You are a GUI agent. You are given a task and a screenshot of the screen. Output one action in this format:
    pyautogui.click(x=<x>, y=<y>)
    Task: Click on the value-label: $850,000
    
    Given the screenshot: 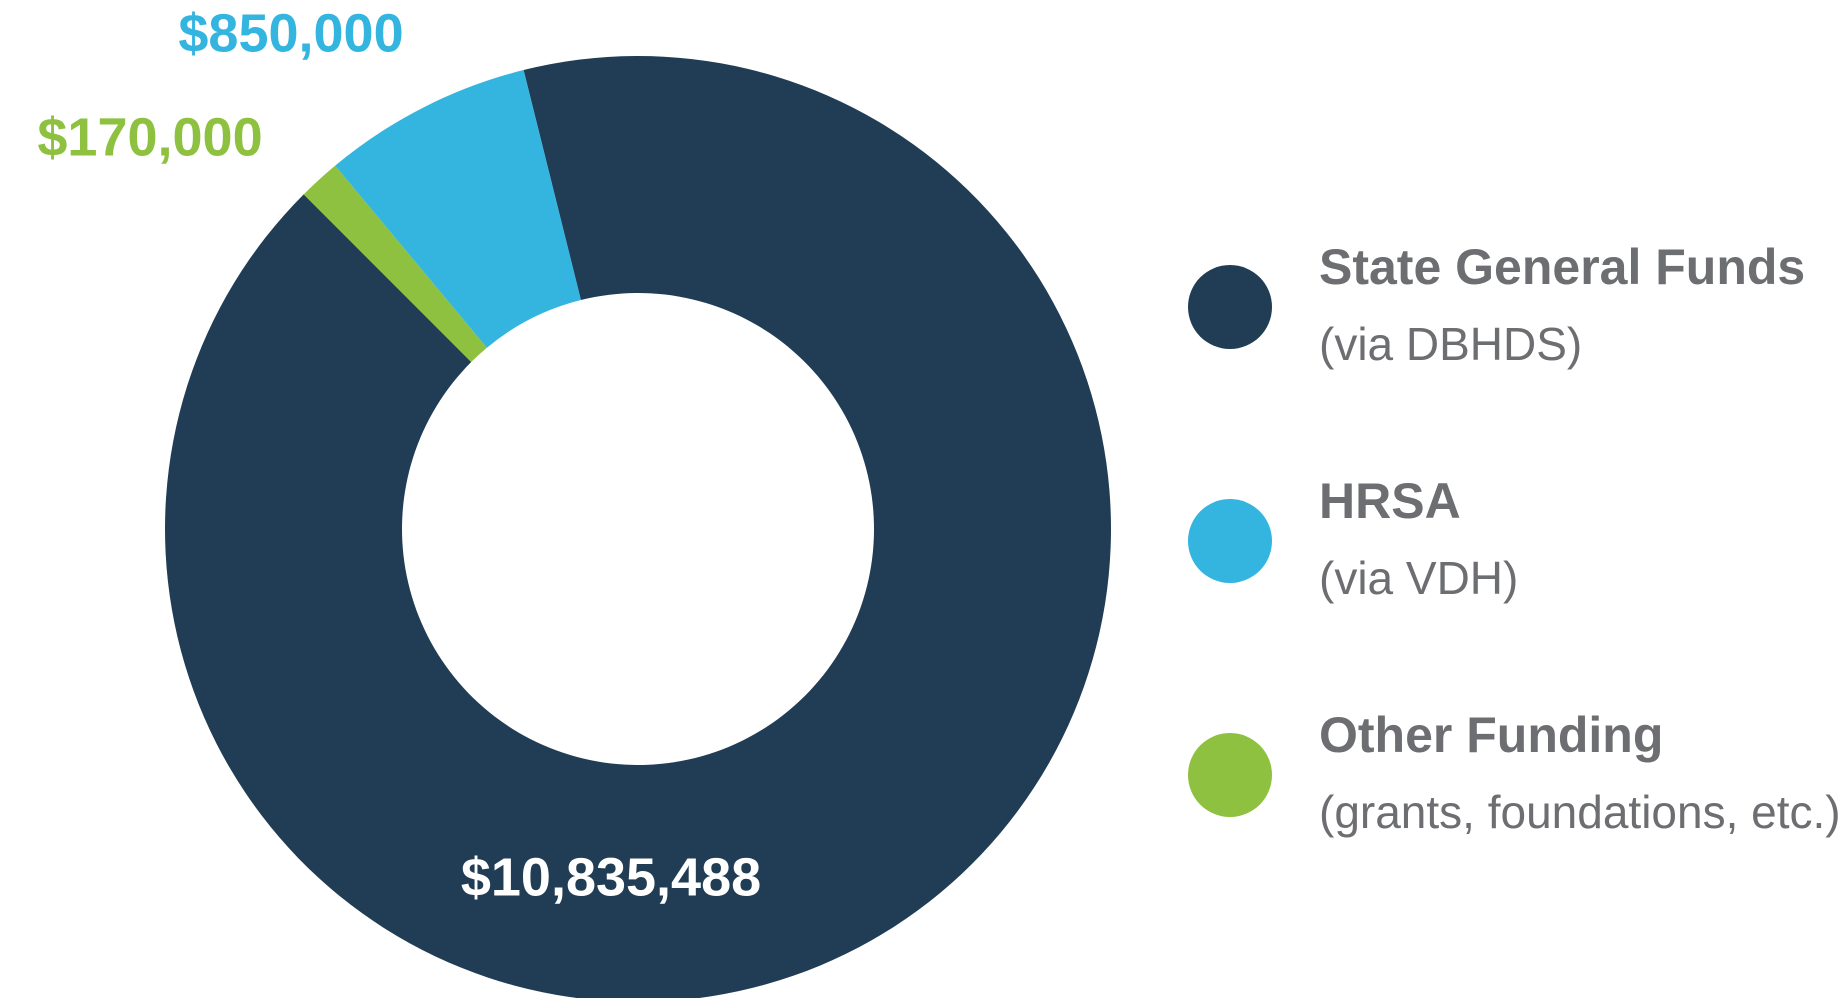 What is the action you would take?
    pyautogui.click(x=290, y=33)
    